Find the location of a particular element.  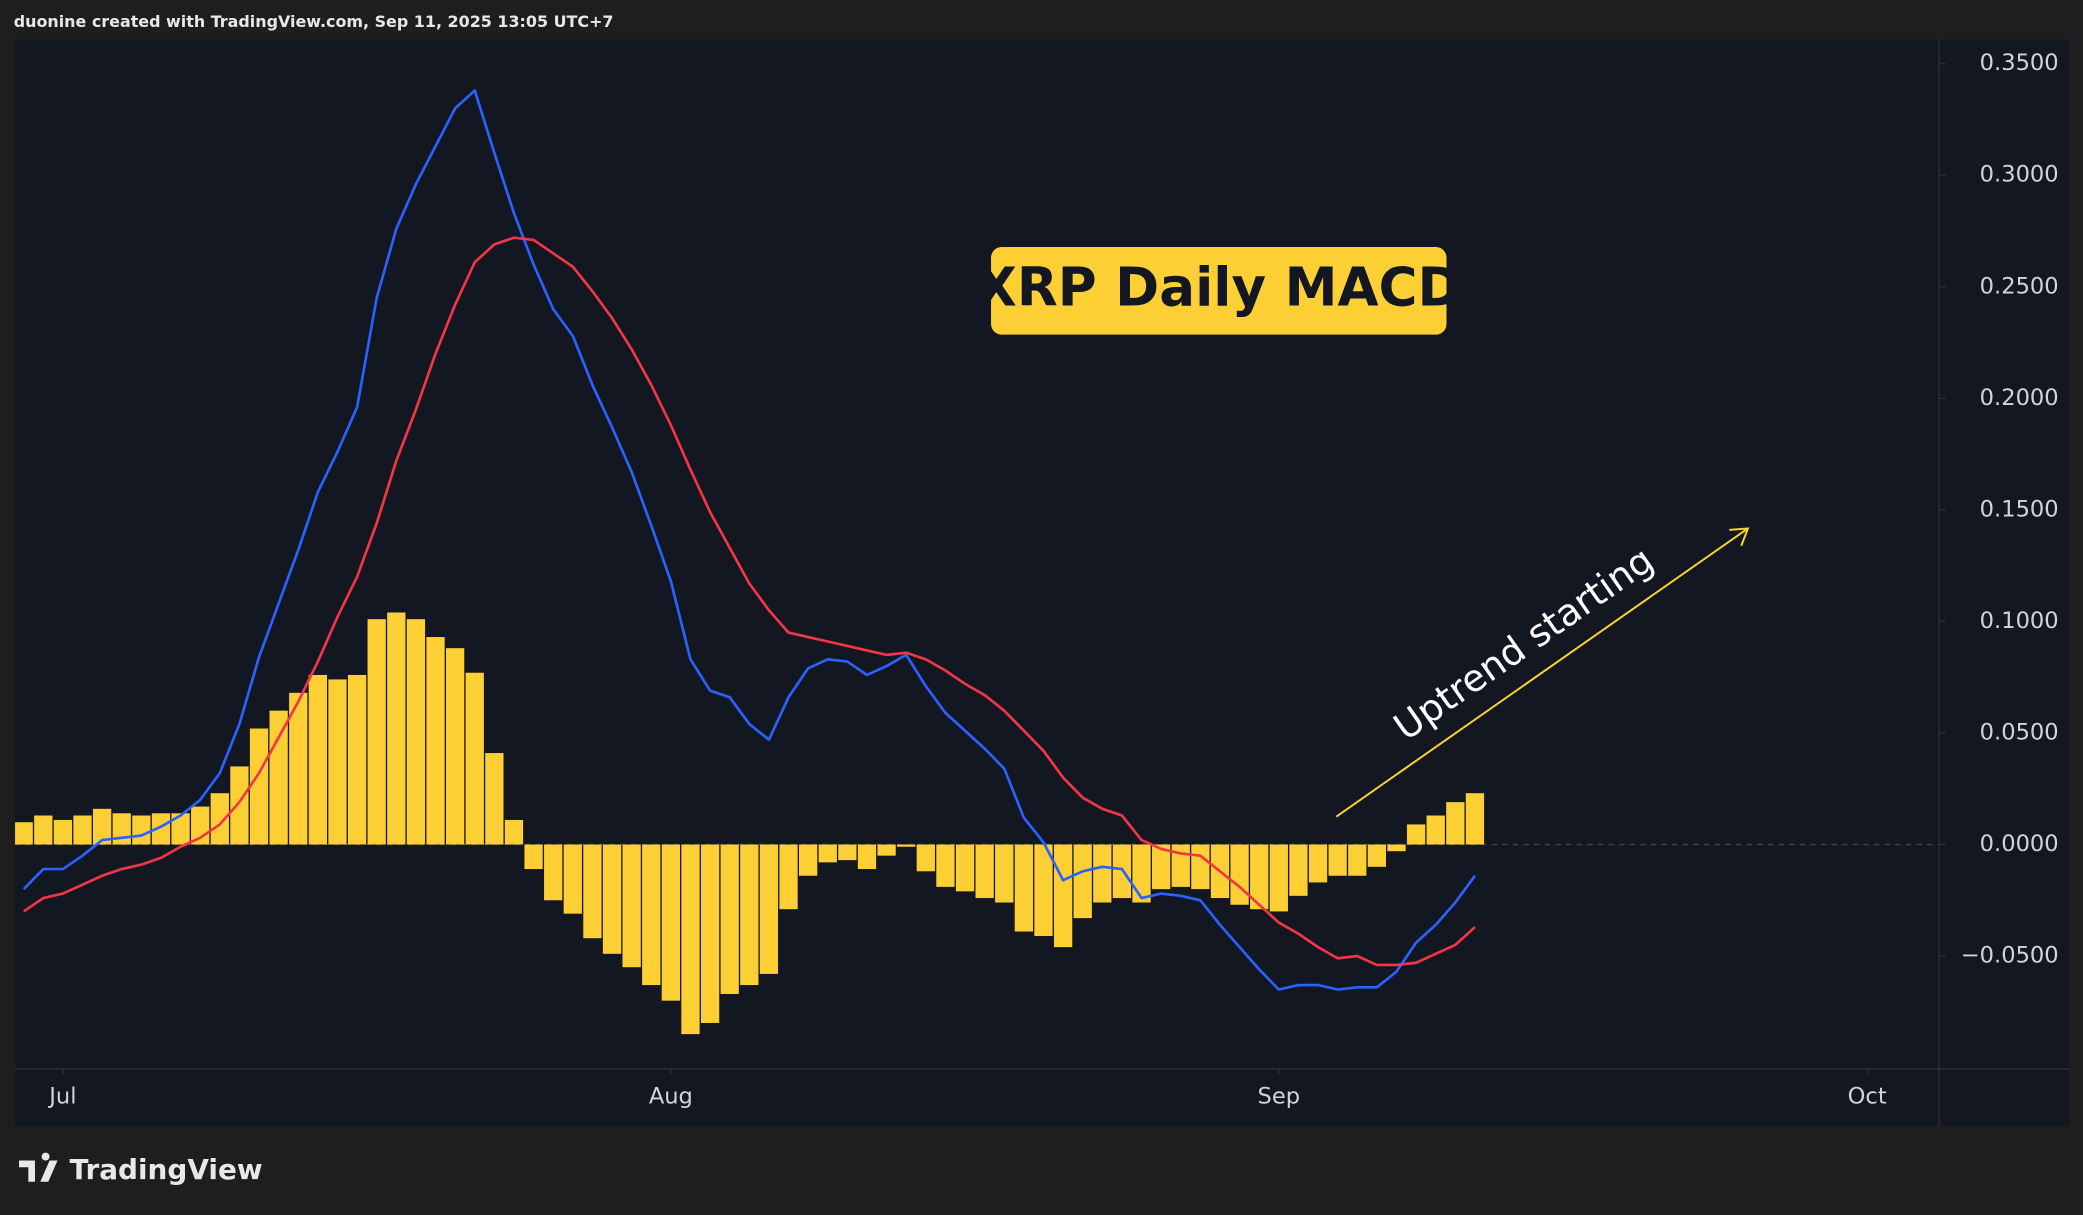

y-tick-label: 0.1500 is located at coordinates (2019, 509).